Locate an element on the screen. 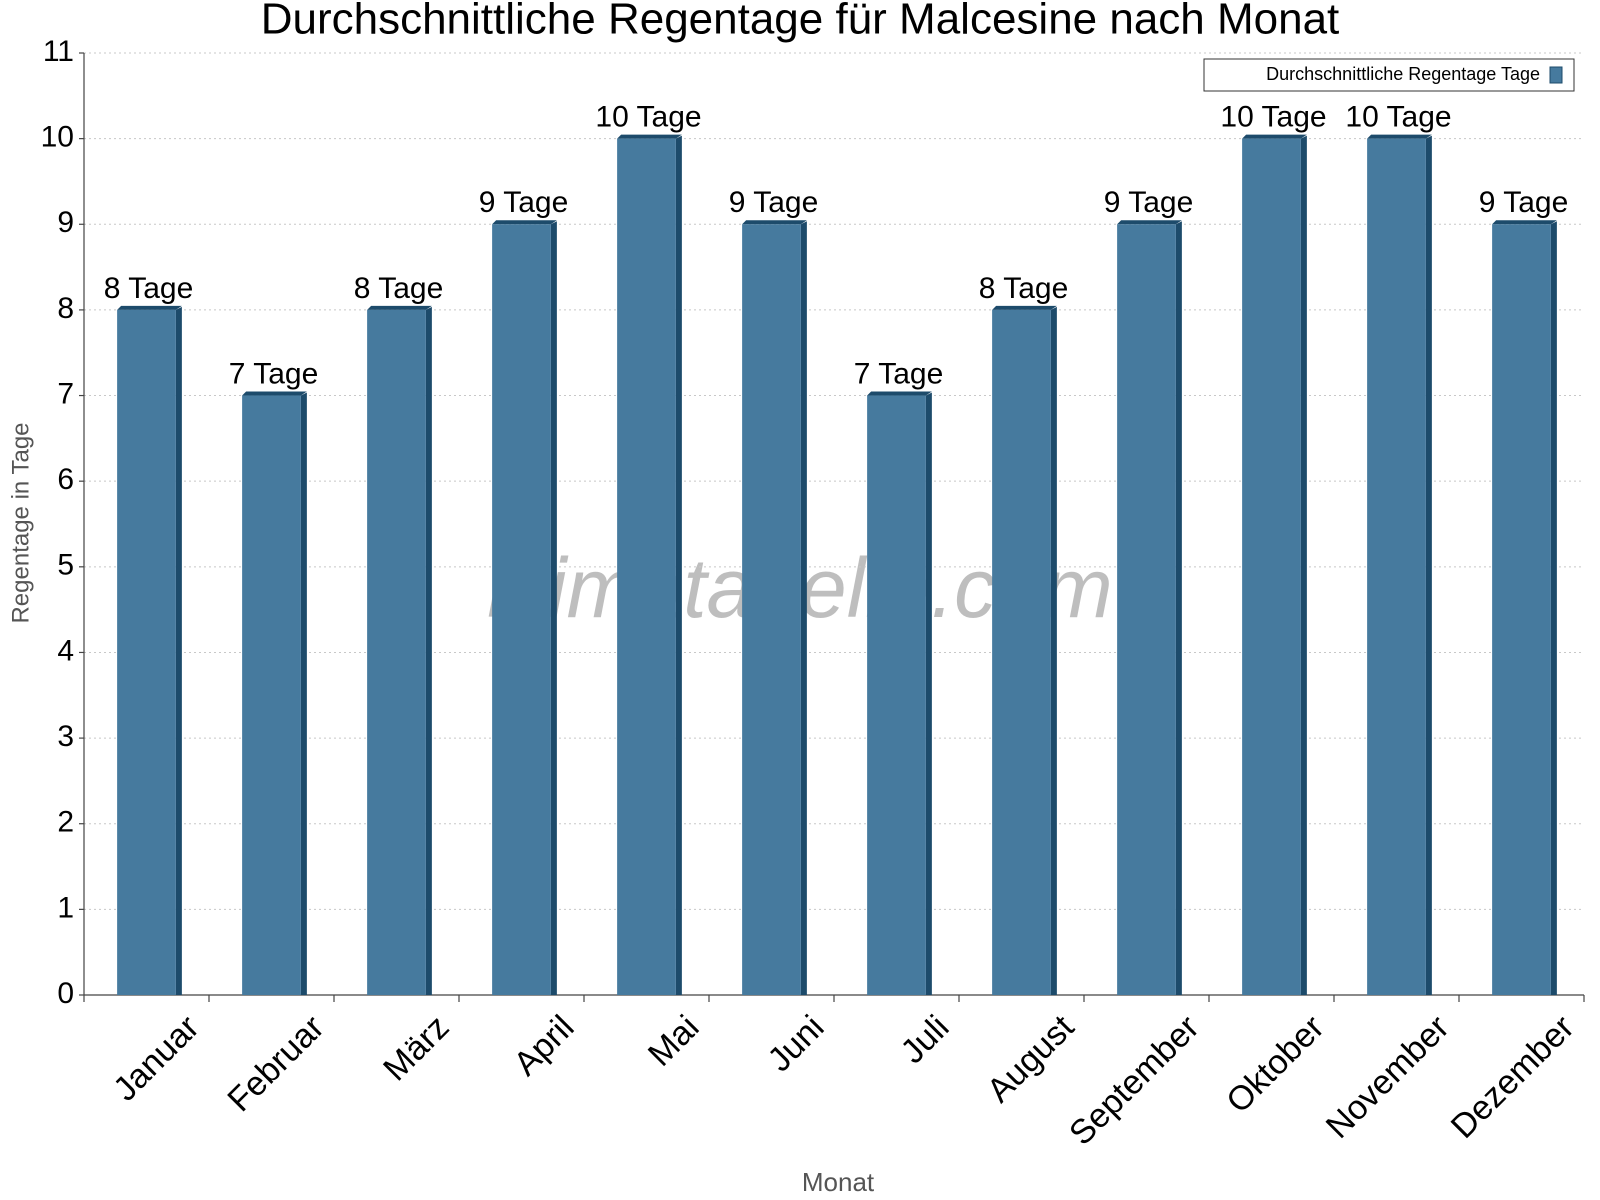 The height and width of the screenshot is (1200, 1600). y-tick-label: 10 is located at coordinates (57, 137).